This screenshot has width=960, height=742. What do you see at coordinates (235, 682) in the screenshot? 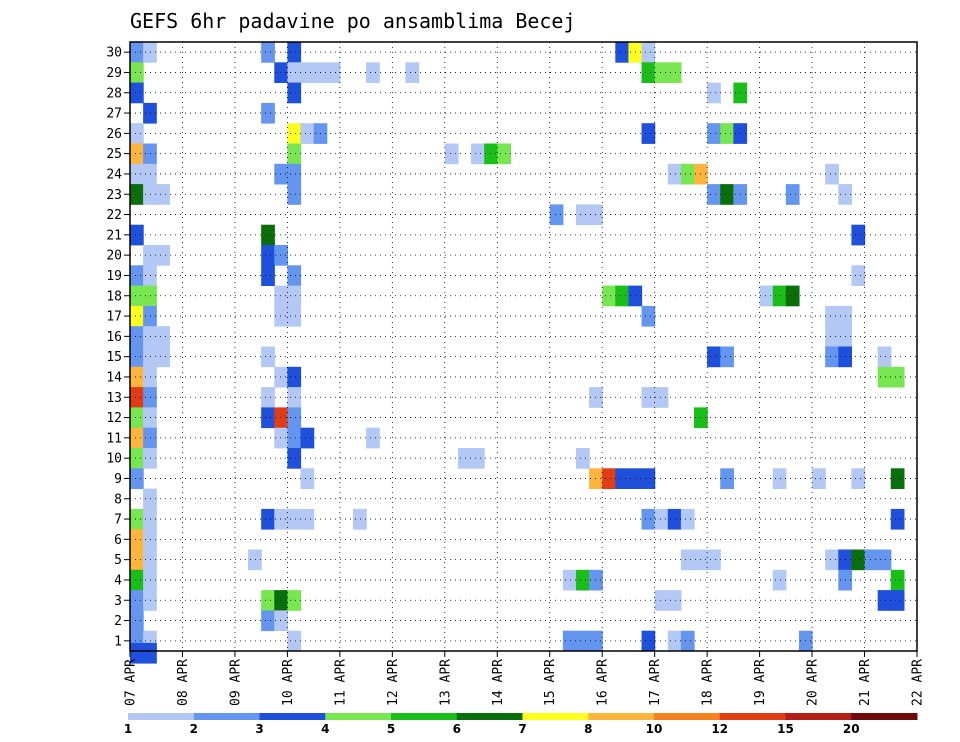
I see `x-tick-label: 09 APR` at bounding box center [235, 682].